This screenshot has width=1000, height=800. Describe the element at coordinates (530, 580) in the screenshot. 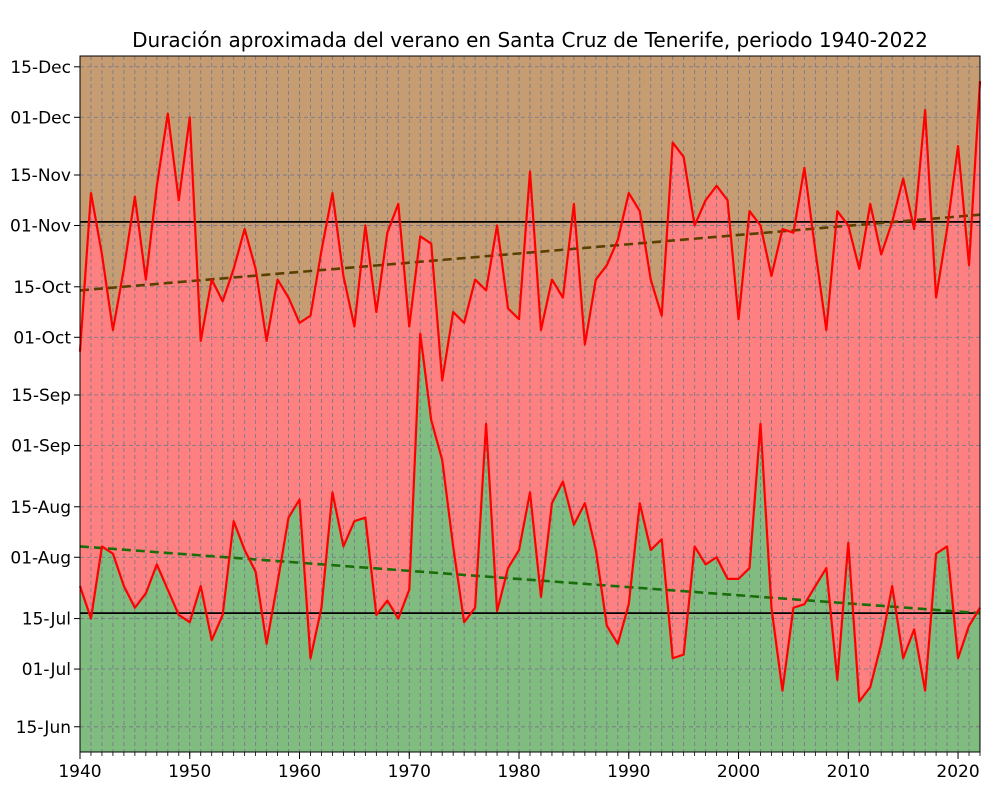

I see `trend-line-start_trend` at that location.